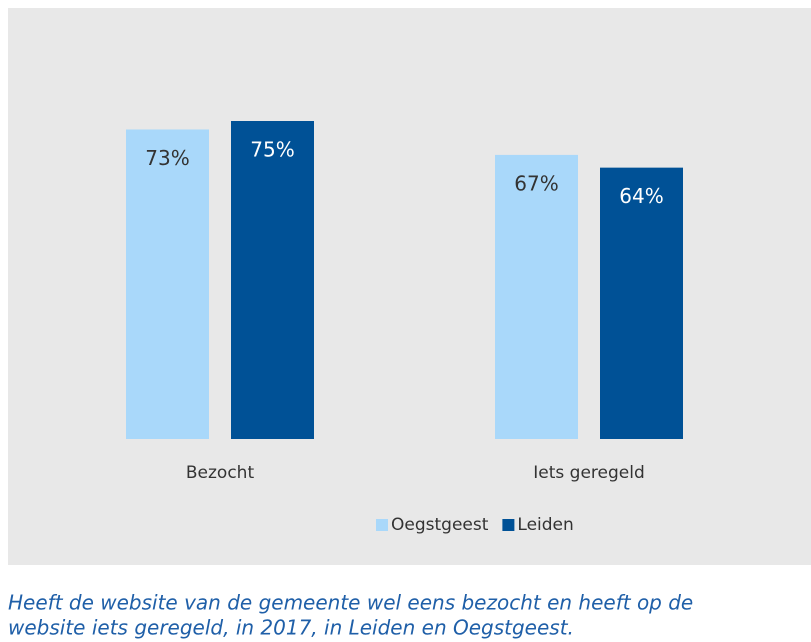 This screenshot has width=811, height=642. What do you see at coordinates (641, 196) in the screenshot?
I see `value-label: 64%` at bounding box center [641, 196].